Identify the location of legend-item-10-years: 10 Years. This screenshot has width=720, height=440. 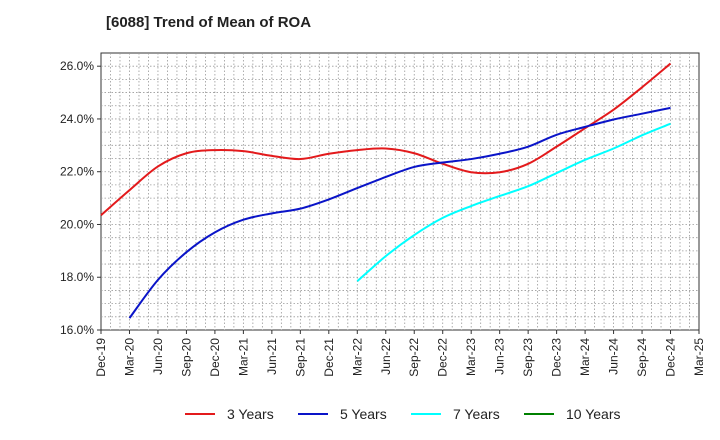
(580, 414).